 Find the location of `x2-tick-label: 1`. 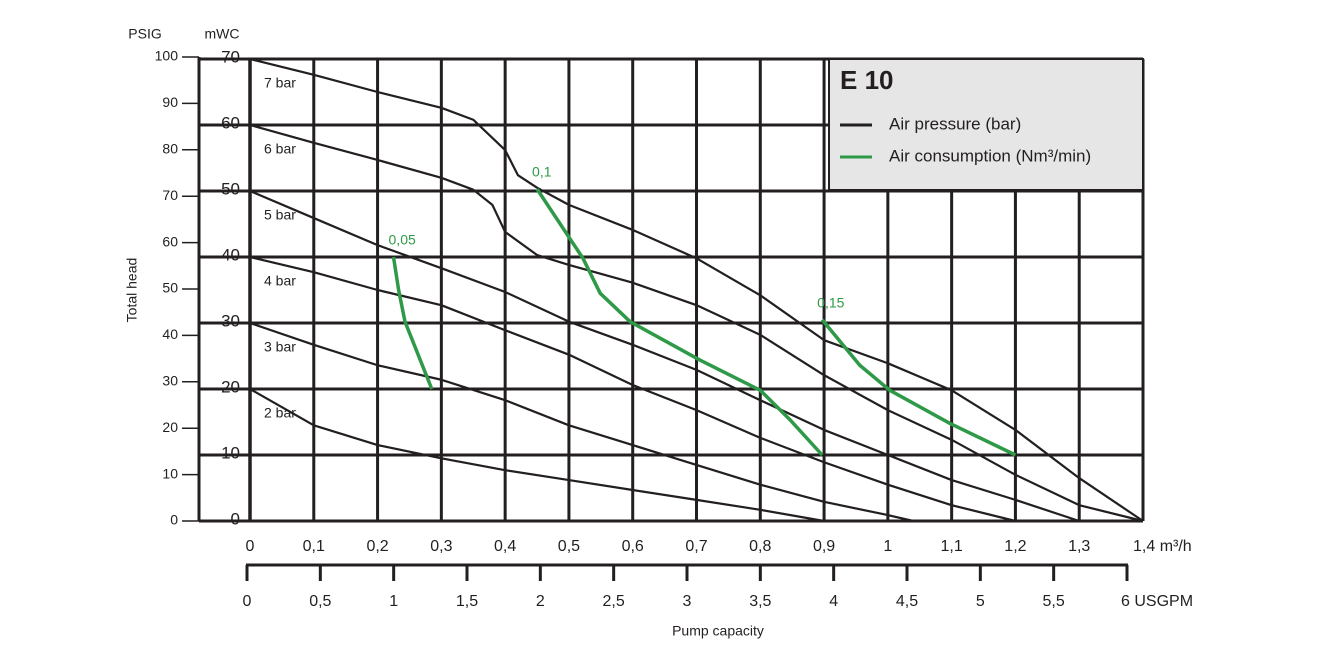

x2-tick-label: 1 is located at coordinates (393, 601).